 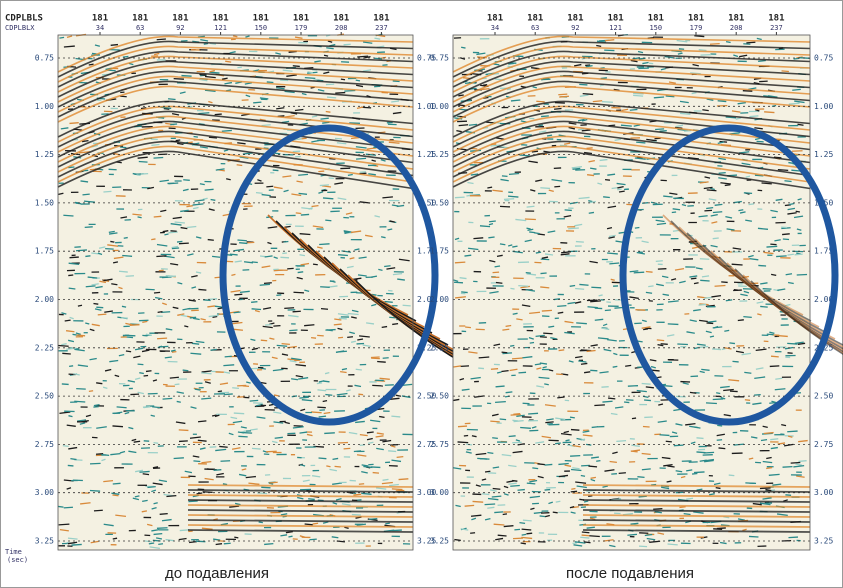 I want to click on cdp-number: 63, so click(x=535, y=28).